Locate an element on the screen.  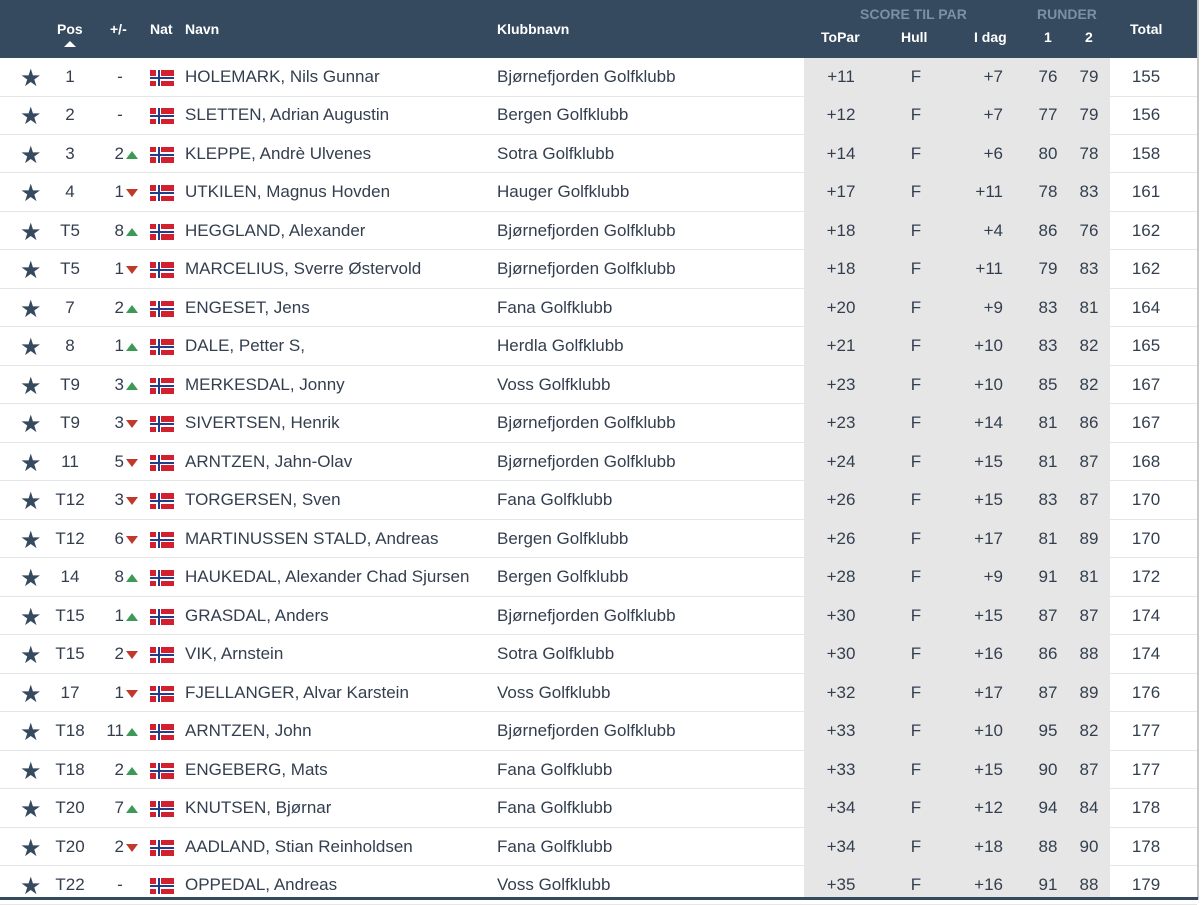
player-name: ENGEBERG, Mats is located at coordinates (256, 769).